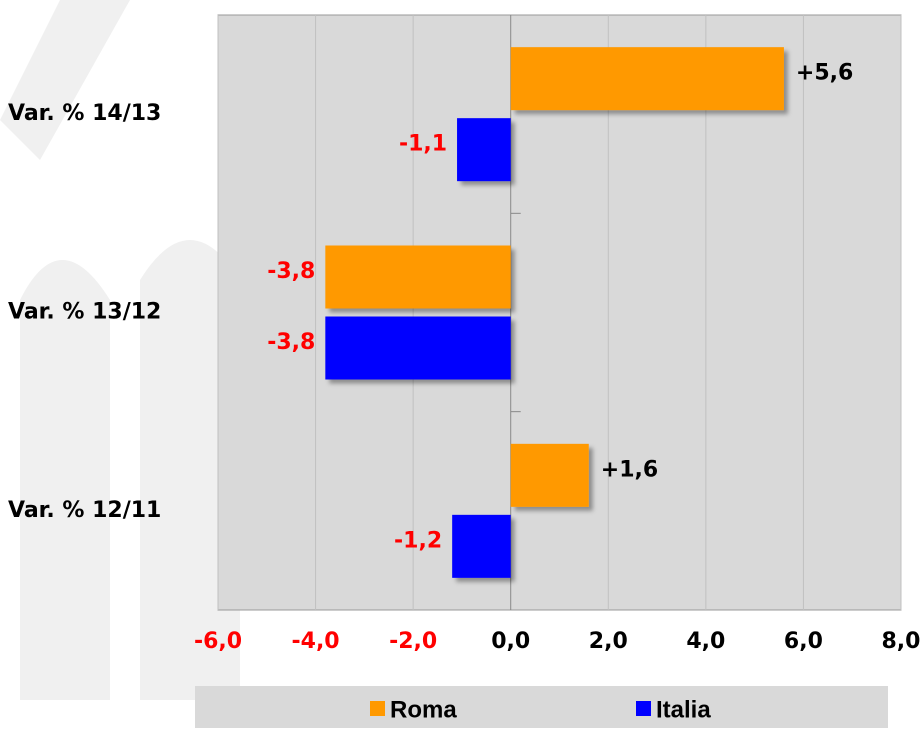 The width and height of the screenshot is (920, 732). Describe the element at coordinates (84, 113) in the screenshot. I see `y-tick-label: Var. % 14/13` at that location.